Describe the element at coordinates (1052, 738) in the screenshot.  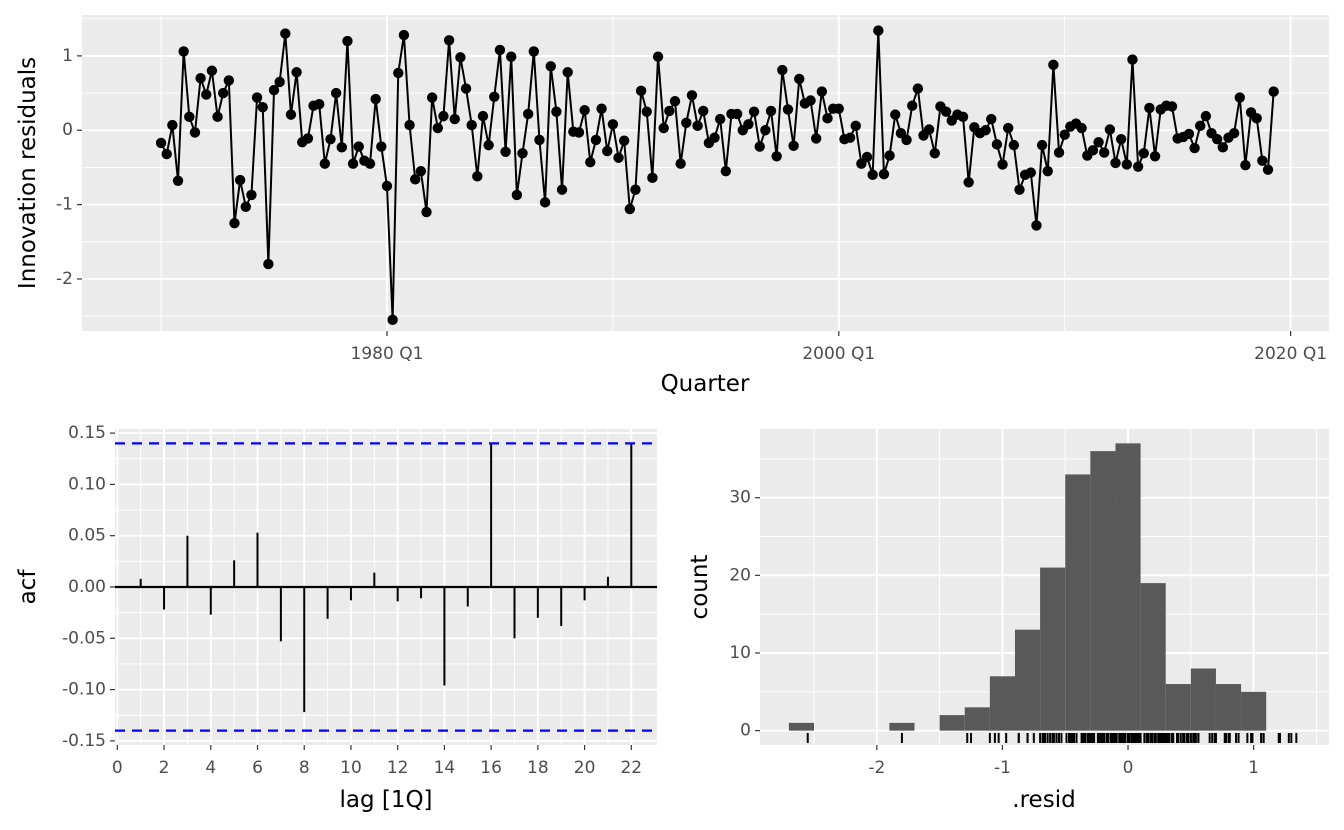
I see `histogram-rug` at that location.